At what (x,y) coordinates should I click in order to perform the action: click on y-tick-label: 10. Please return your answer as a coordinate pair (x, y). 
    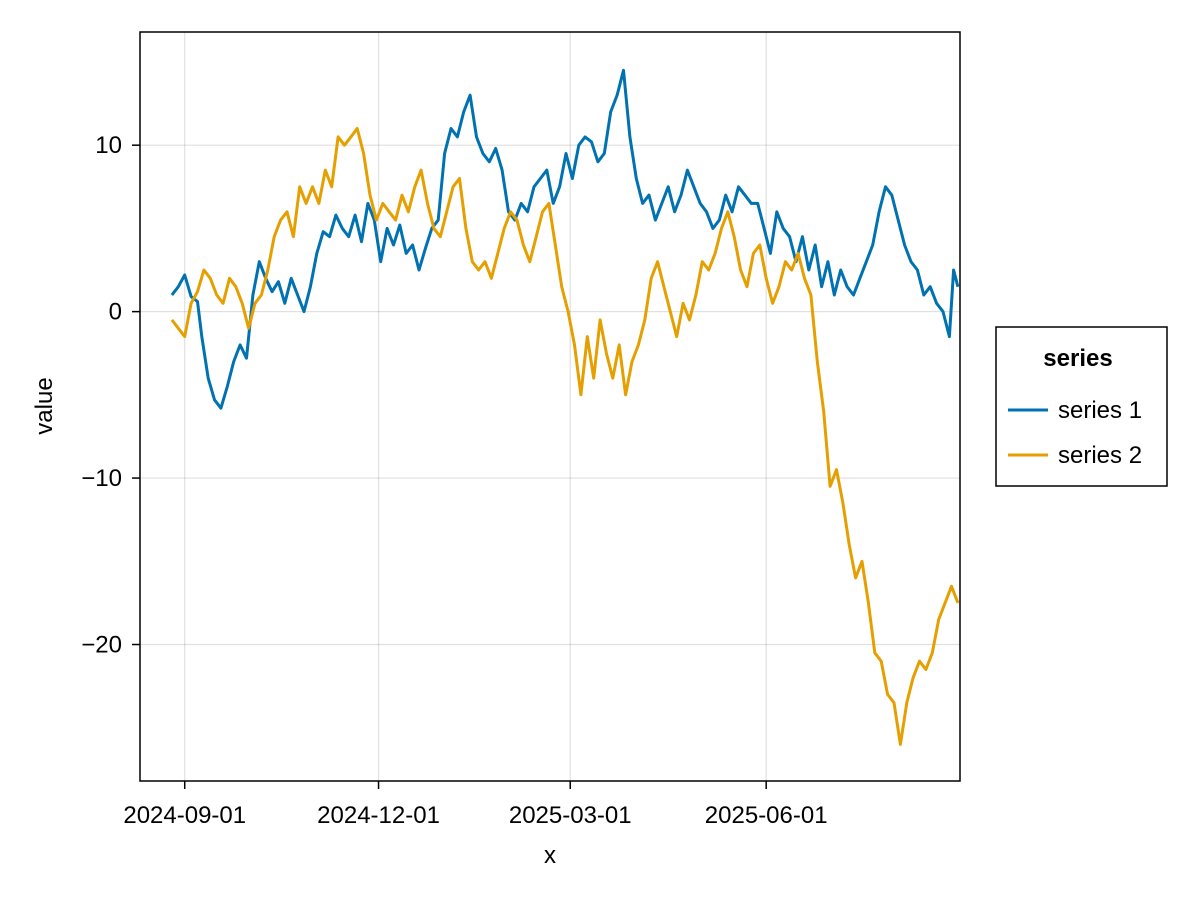
    Looking at the image, I should click on (108, 145).